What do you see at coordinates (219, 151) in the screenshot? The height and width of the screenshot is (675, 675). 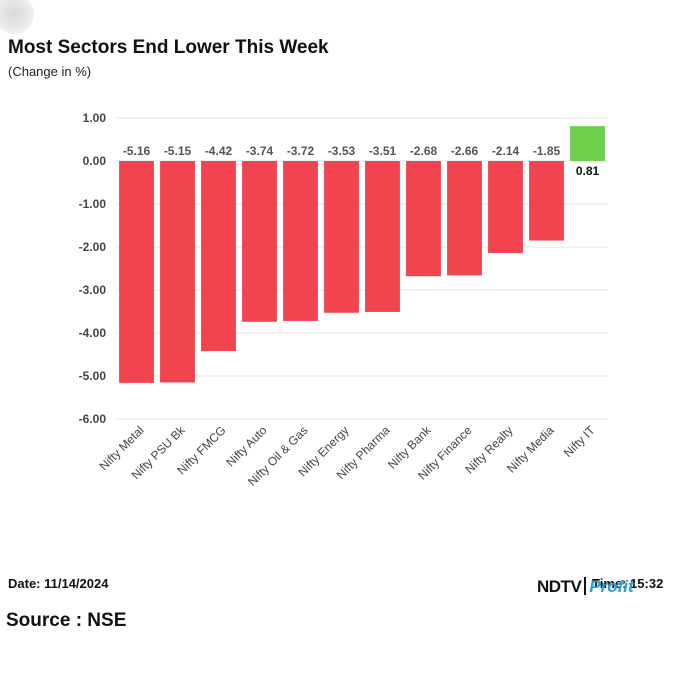 I see `data-label: -4.42` at bounding box center [219, 151].